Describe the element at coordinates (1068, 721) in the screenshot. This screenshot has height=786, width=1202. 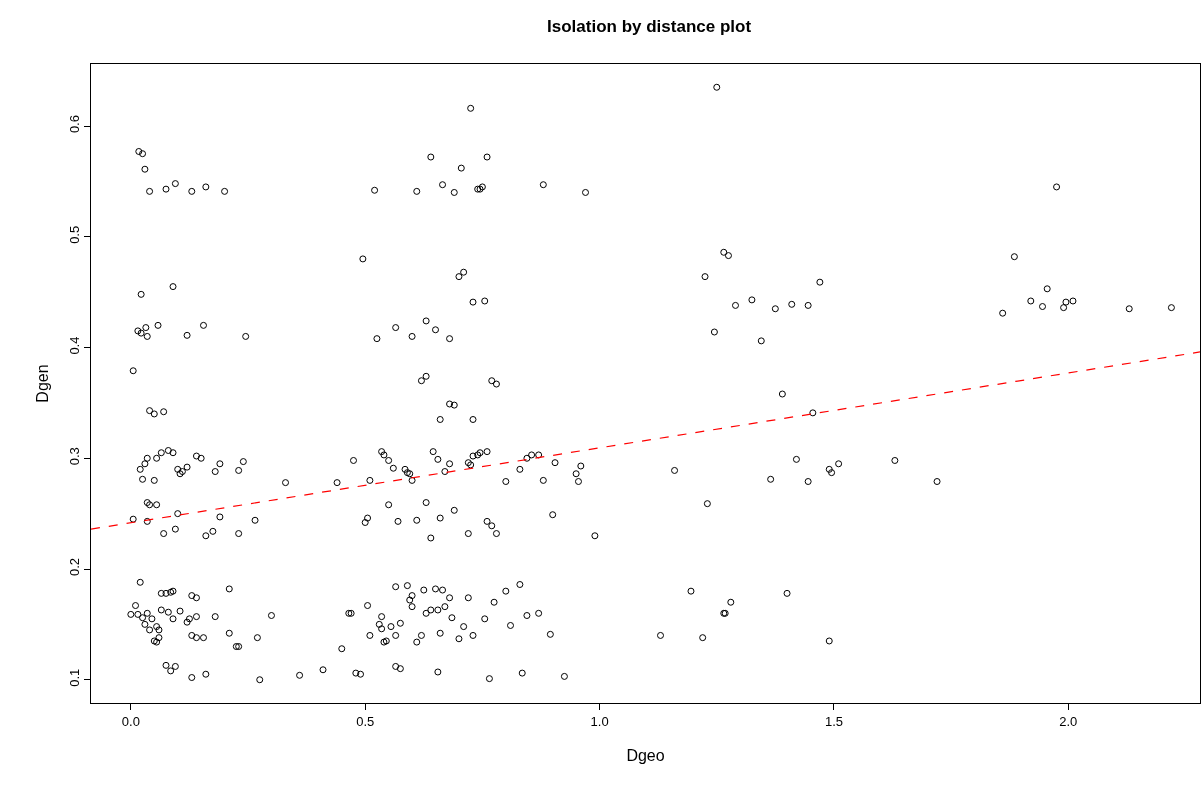
I see `x-tick-label: 2.0` at that location.